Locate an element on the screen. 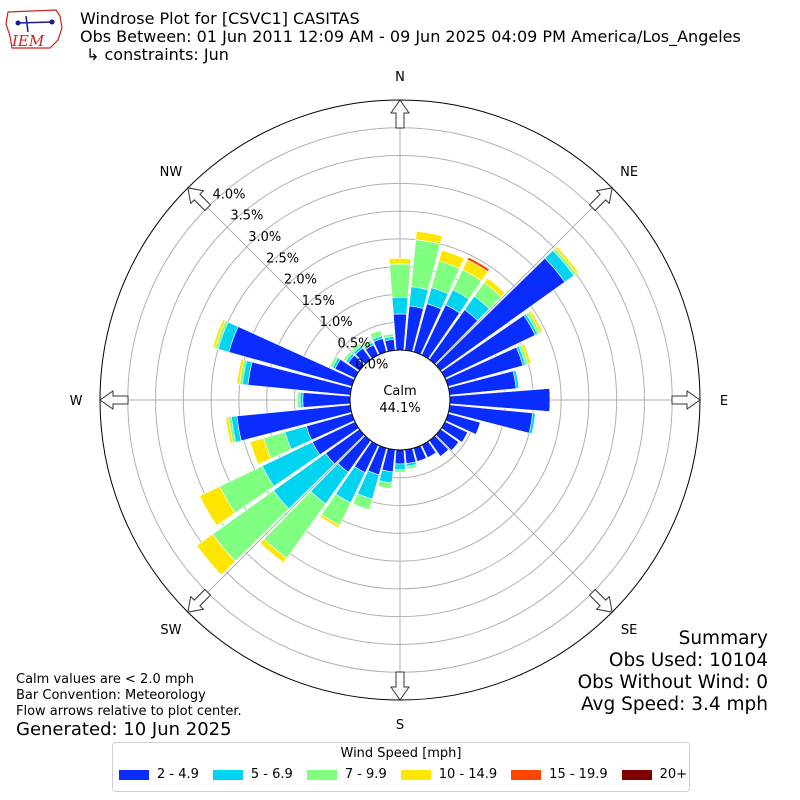 This screenshot has height=800, width=800. legend-label: 10 - 14.9 is located at coordinates (468, 774).